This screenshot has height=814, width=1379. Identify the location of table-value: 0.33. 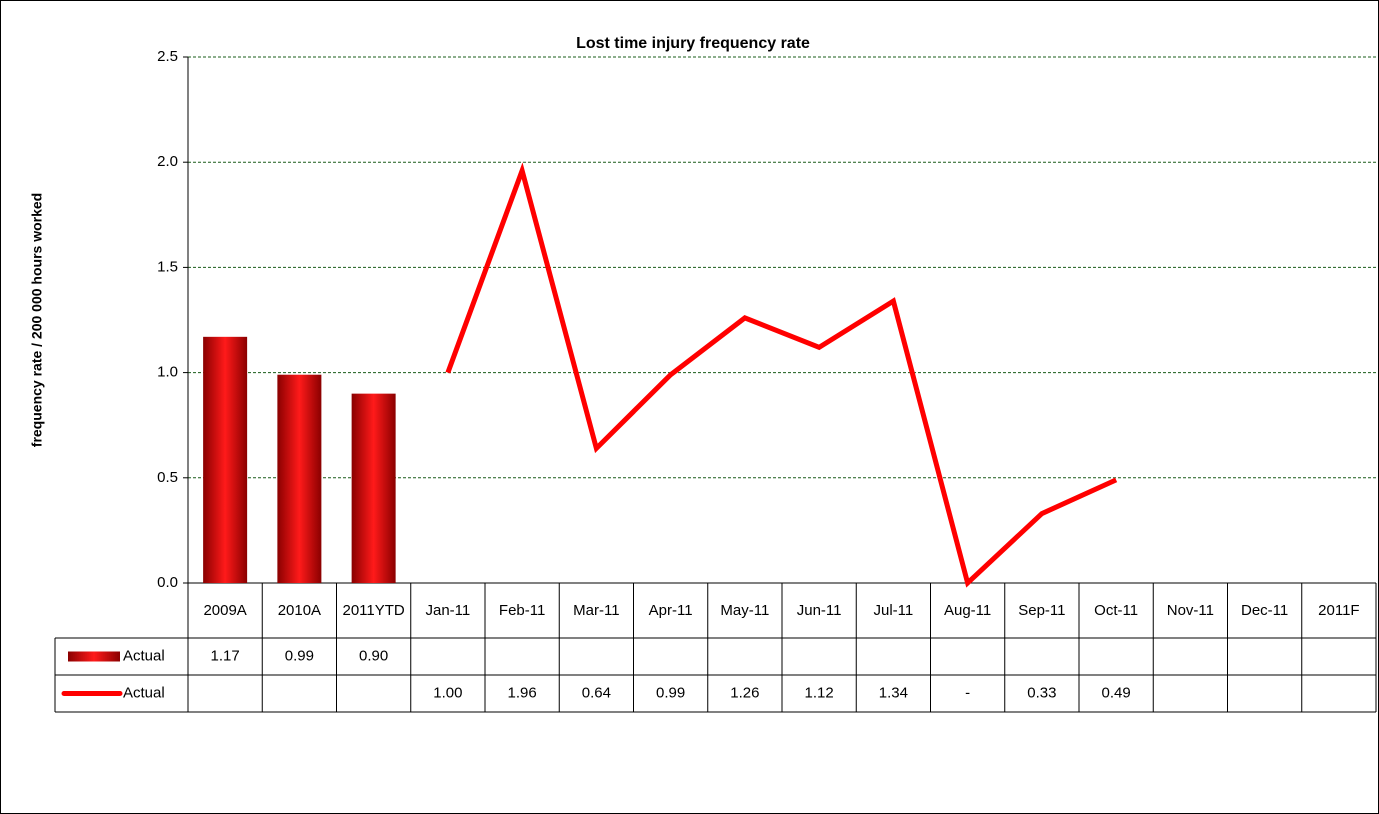
(1041, 692).